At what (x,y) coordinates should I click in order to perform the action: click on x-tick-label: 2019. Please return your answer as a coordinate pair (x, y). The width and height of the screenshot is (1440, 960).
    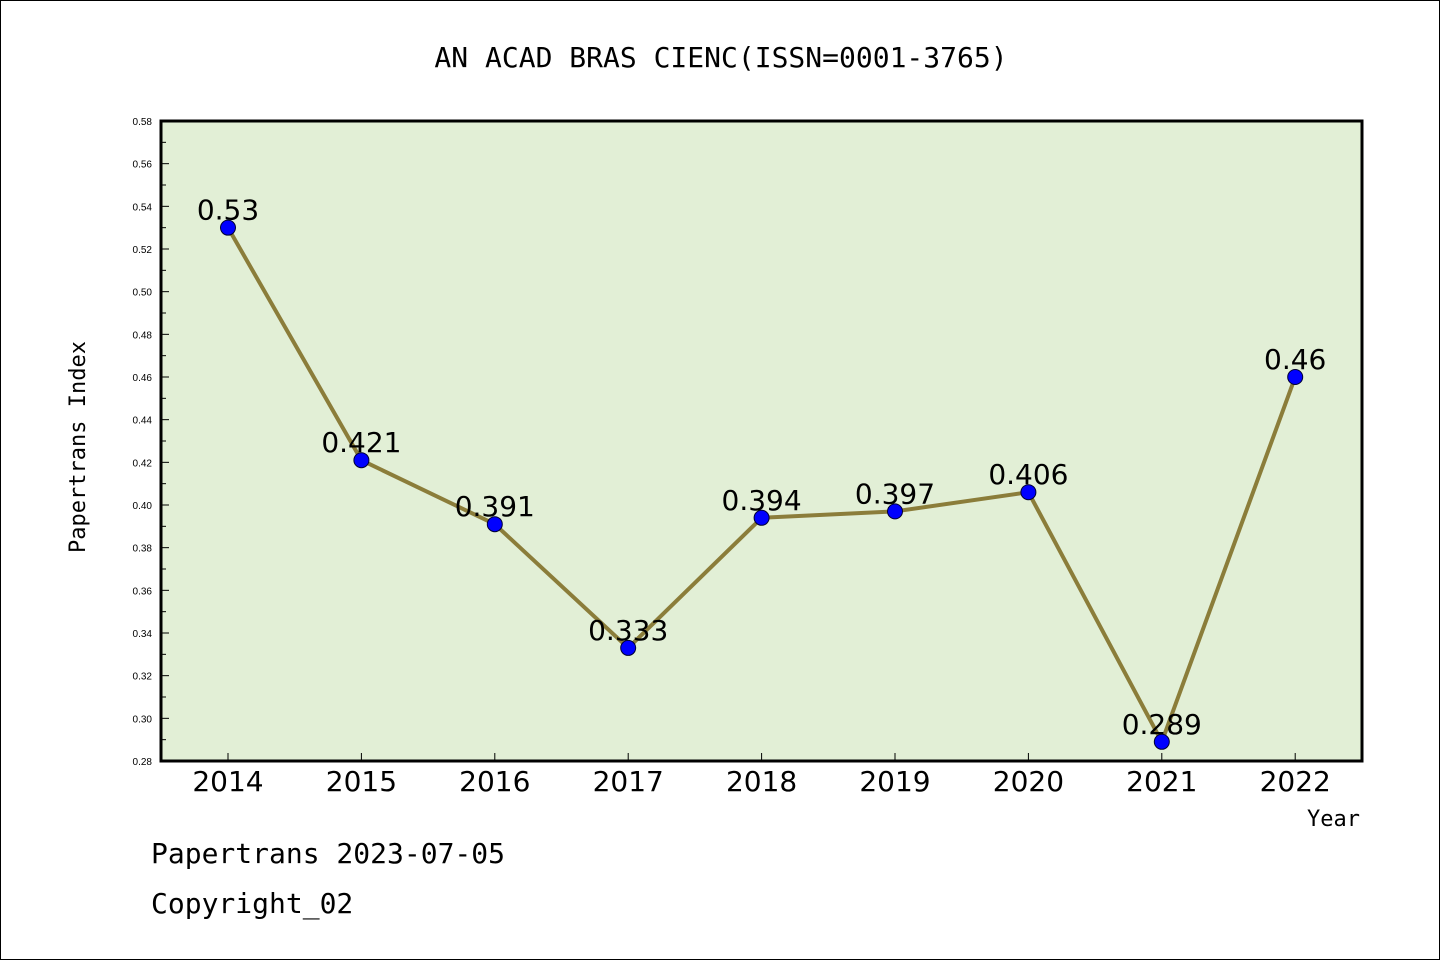
    Looking at the image, I should click on (894, 781).